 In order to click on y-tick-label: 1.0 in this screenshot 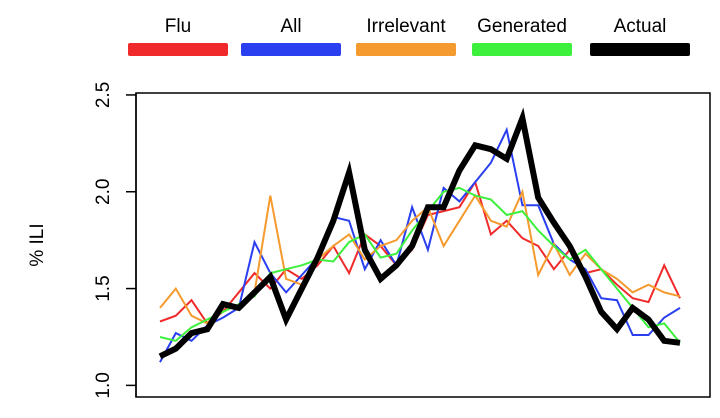, I will do `click(103, 385)`.